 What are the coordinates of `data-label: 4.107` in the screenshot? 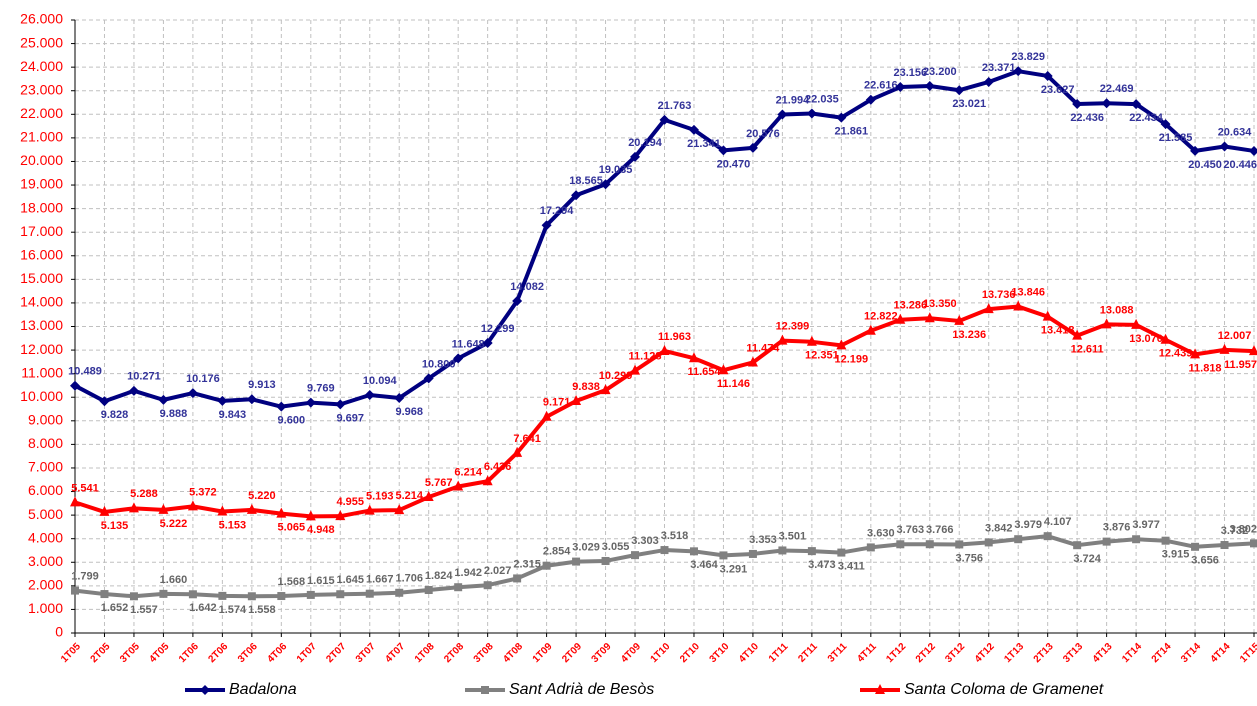 It's located at (1058, 522).